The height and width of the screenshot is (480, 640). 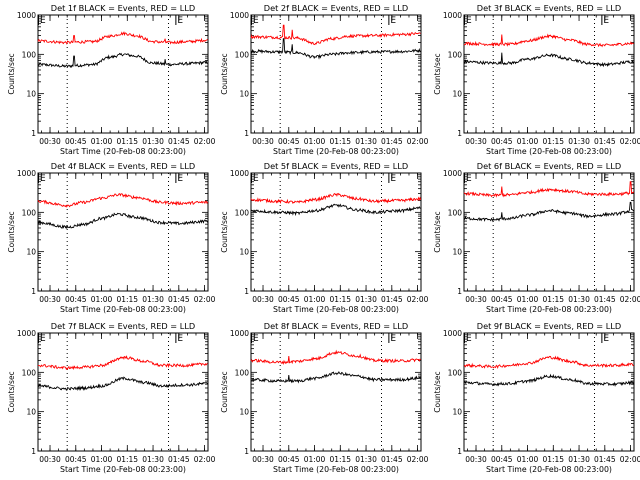 I want to click on chart-title: Det 7f BLACK = Events, RED = LLD, so click(x=123, y=326).